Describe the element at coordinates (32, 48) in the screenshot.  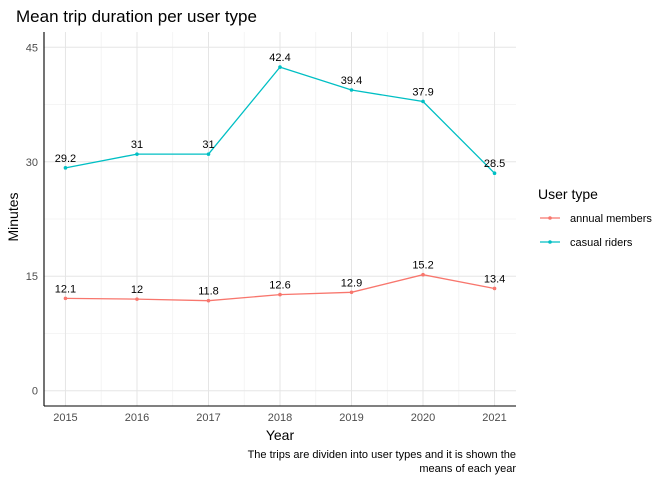
I see `y-tick-label: 45` at that location.